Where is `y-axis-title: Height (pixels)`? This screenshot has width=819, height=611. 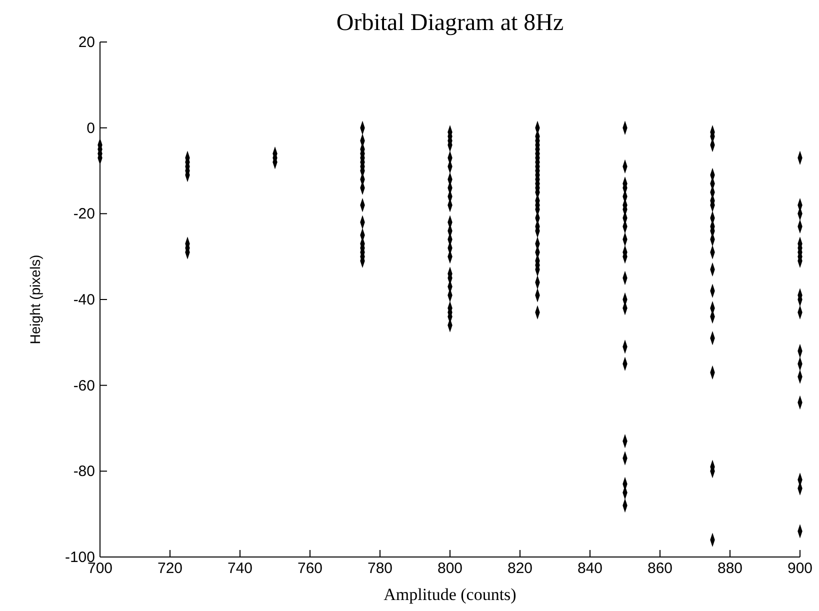 y-axis-title: Height (pixels) is located at coordinates (35, 299).